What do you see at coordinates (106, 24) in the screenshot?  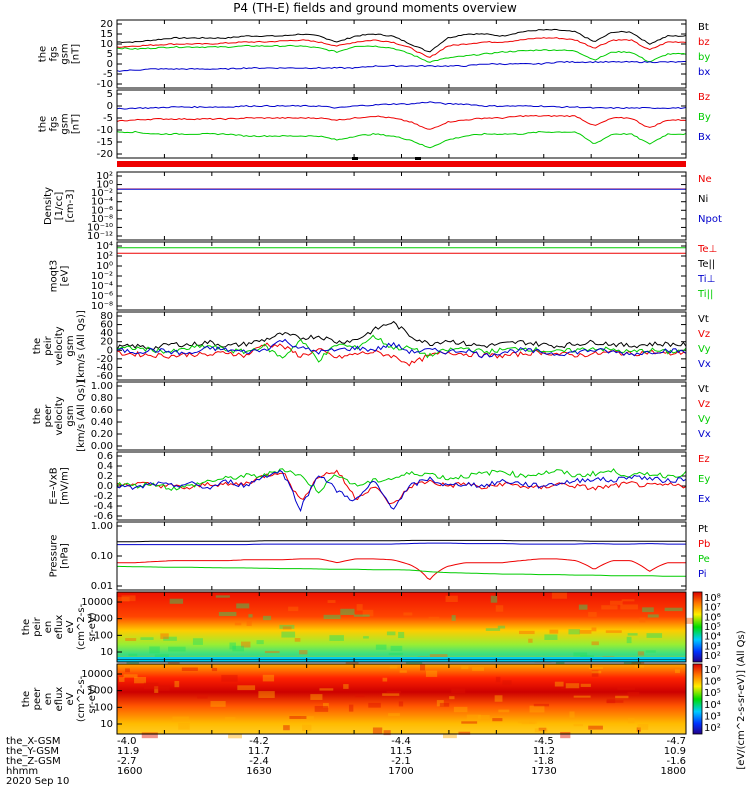 I see `y-tick-label: 20` at bounding box center [106, 24].